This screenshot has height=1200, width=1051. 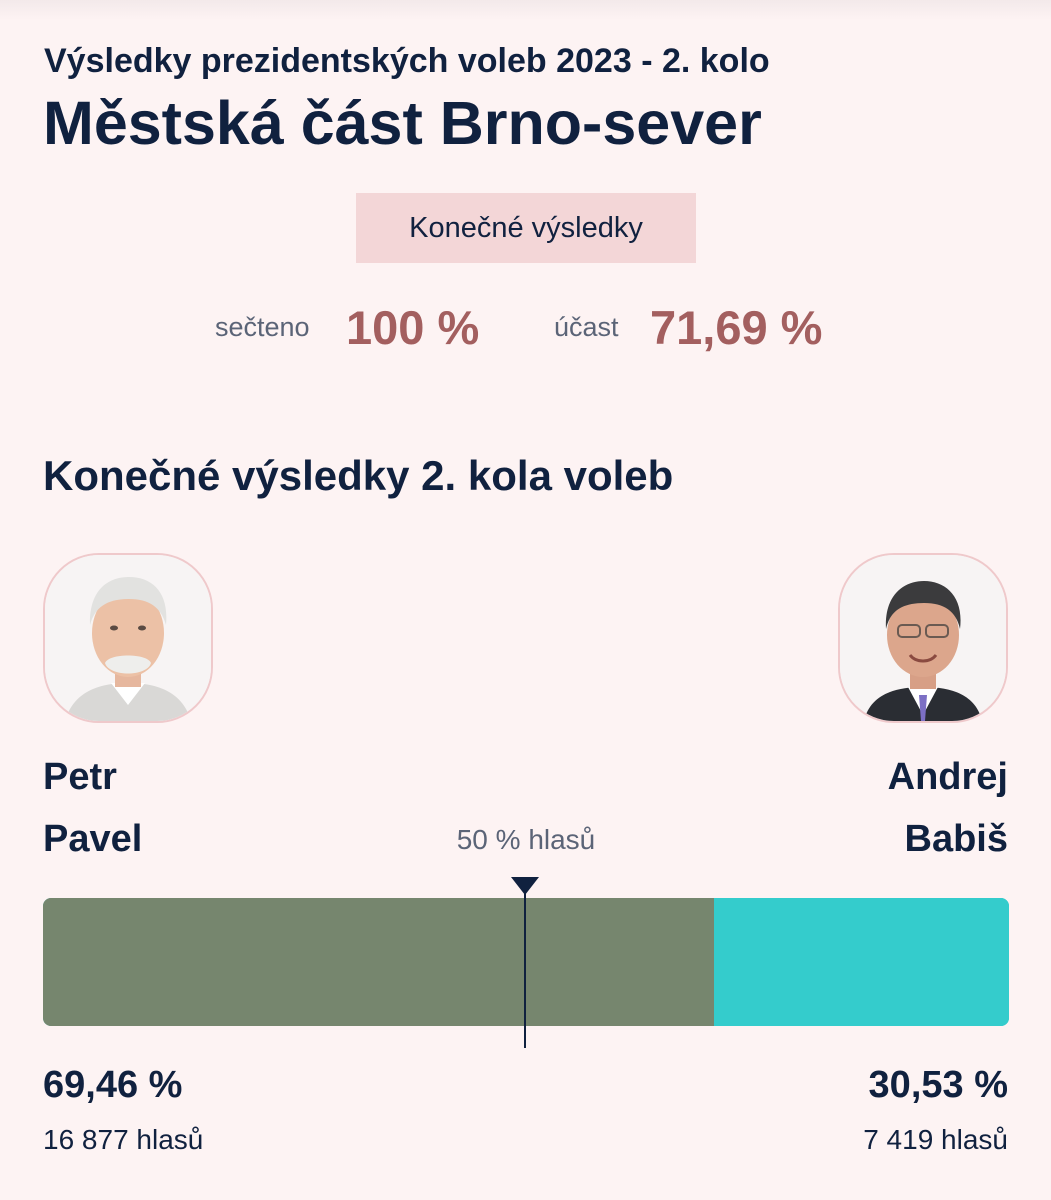 I want to click on turnout-label: účast, so click(x=586, y=327).